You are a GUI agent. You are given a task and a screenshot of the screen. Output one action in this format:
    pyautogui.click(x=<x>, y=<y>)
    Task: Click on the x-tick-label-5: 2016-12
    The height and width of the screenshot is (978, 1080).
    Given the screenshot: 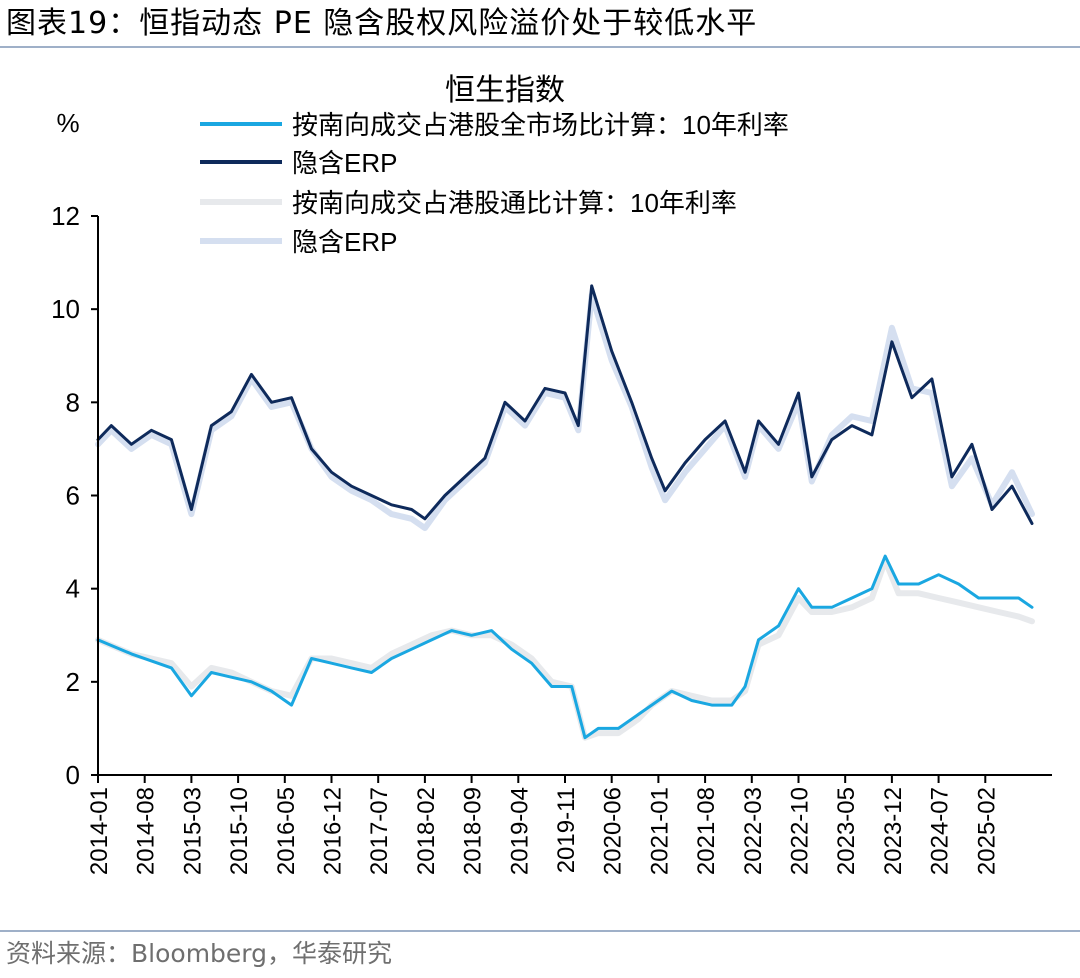 What is the action you would take?
    pyautogui.click(x=332, y=831)
    